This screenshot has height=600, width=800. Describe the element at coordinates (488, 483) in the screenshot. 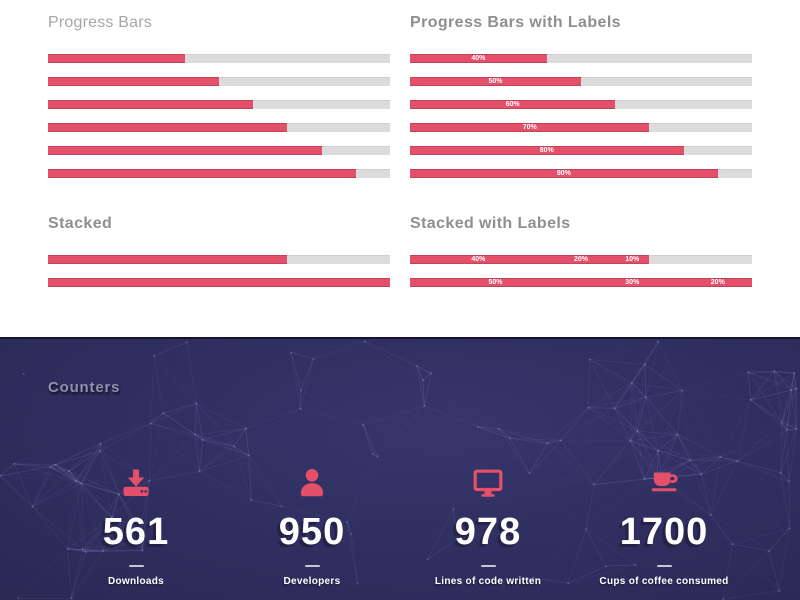

I see `monitor-icon` at that location.